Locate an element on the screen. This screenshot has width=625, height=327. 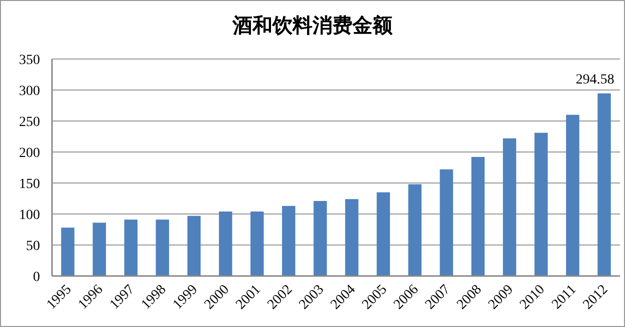
y-tick-label: 250 is located at coordinates (29, 122).